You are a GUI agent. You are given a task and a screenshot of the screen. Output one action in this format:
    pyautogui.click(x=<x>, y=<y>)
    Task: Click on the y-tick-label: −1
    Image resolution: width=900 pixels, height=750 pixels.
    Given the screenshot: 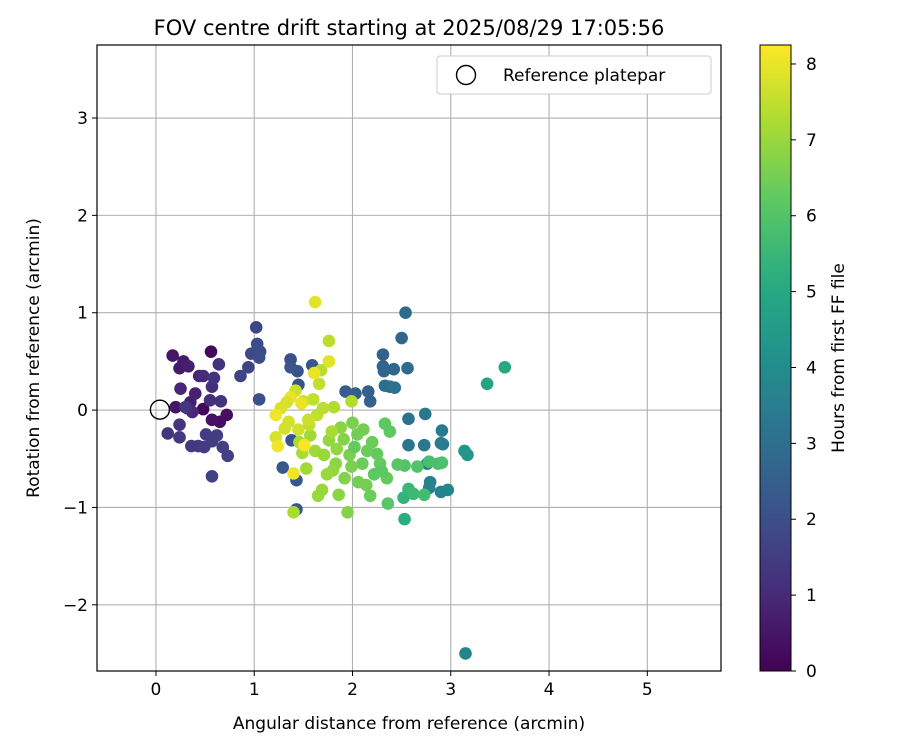 What is the action you would take?
    pyautogui.click(x=75, y=508)
    